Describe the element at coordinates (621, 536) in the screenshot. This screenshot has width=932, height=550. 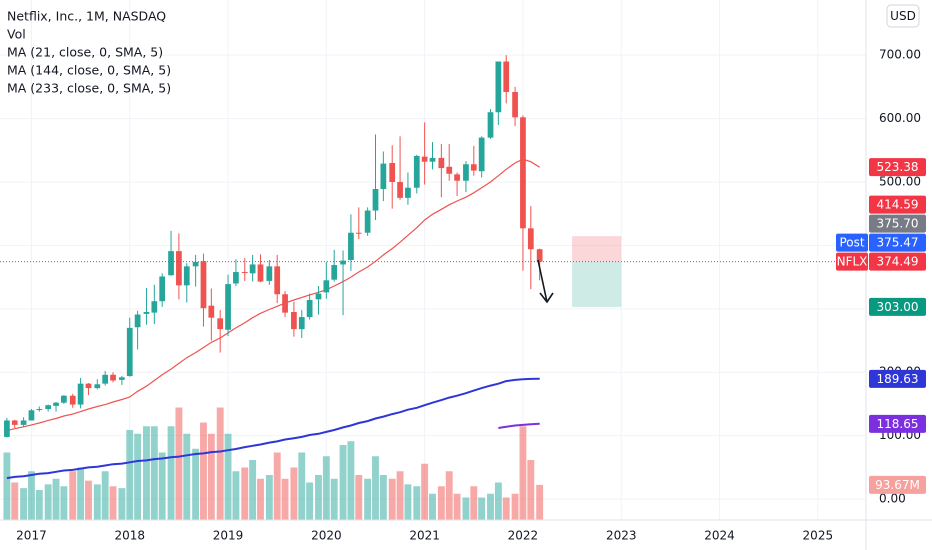
I see `x-tick-label: 2023` at that location.